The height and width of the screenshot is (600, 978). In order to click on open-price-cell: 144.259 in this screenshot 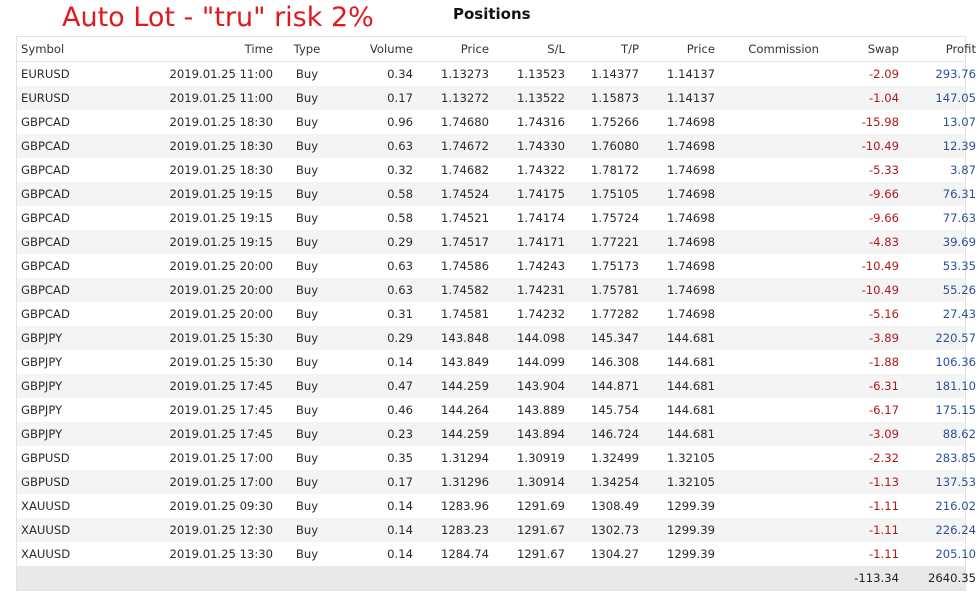, I will do `click(465, 386)`.